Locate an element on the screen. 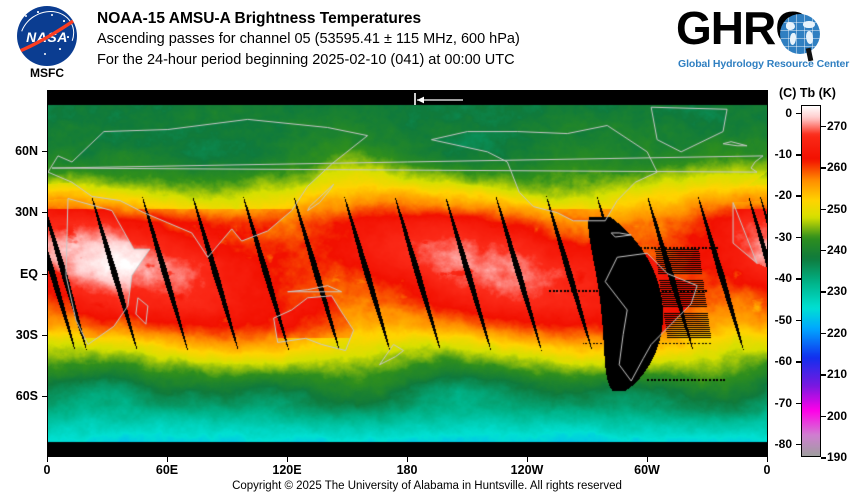  colorbar-label-celsius: -50 is located at coordinates (783, 319).